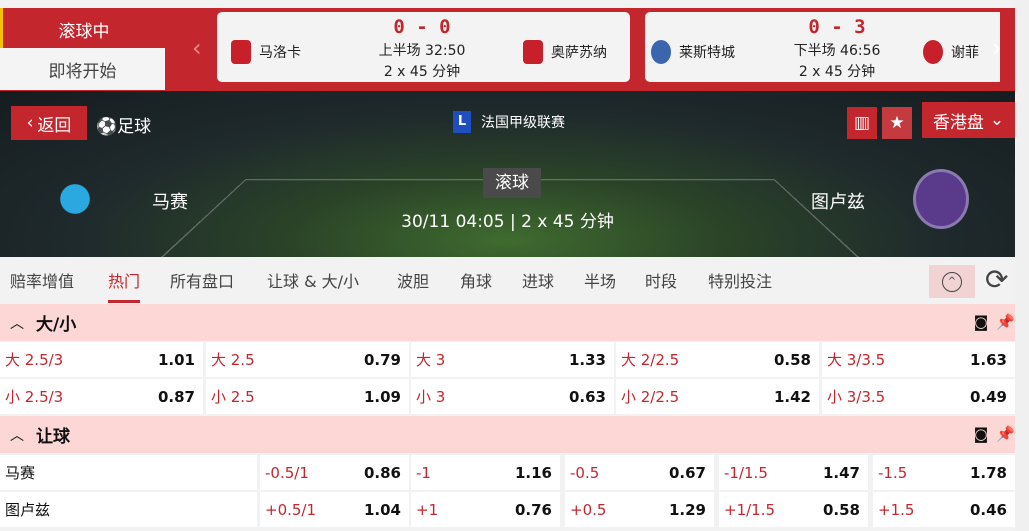 Image resolution: width=1029 pixels, height=531 pixels. I want to click on tab-upcoming: 即将开始, so click(82, 69).